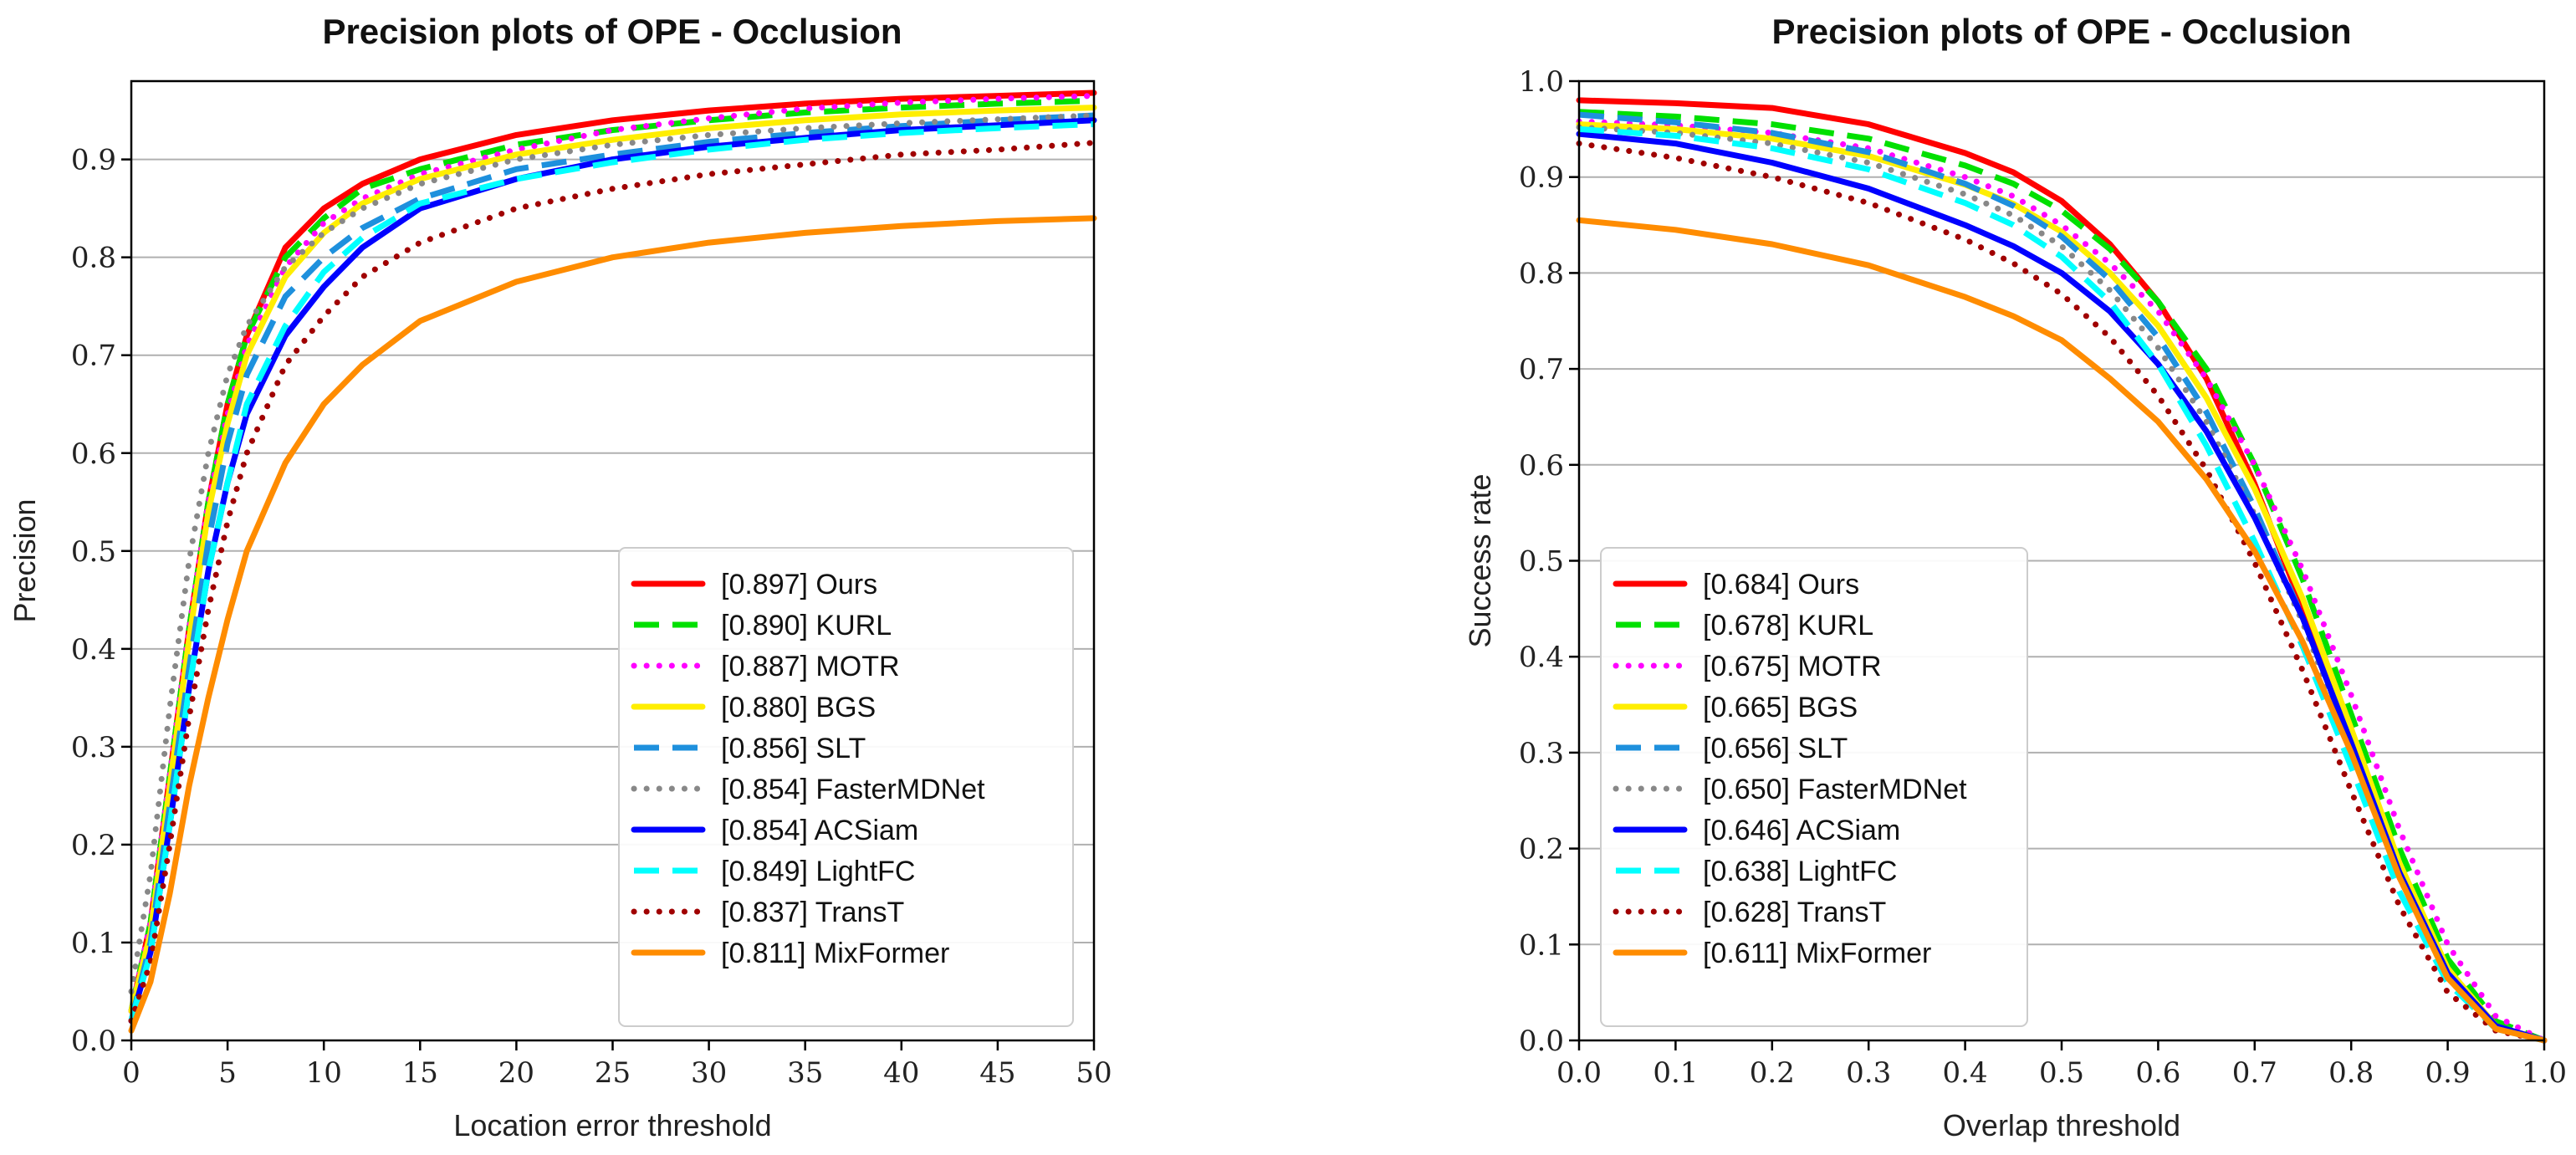 The height and width of the screenshot is (1155, 2576). I want to click on legend-entry: [0.887] MOTR, so click(810, 666).